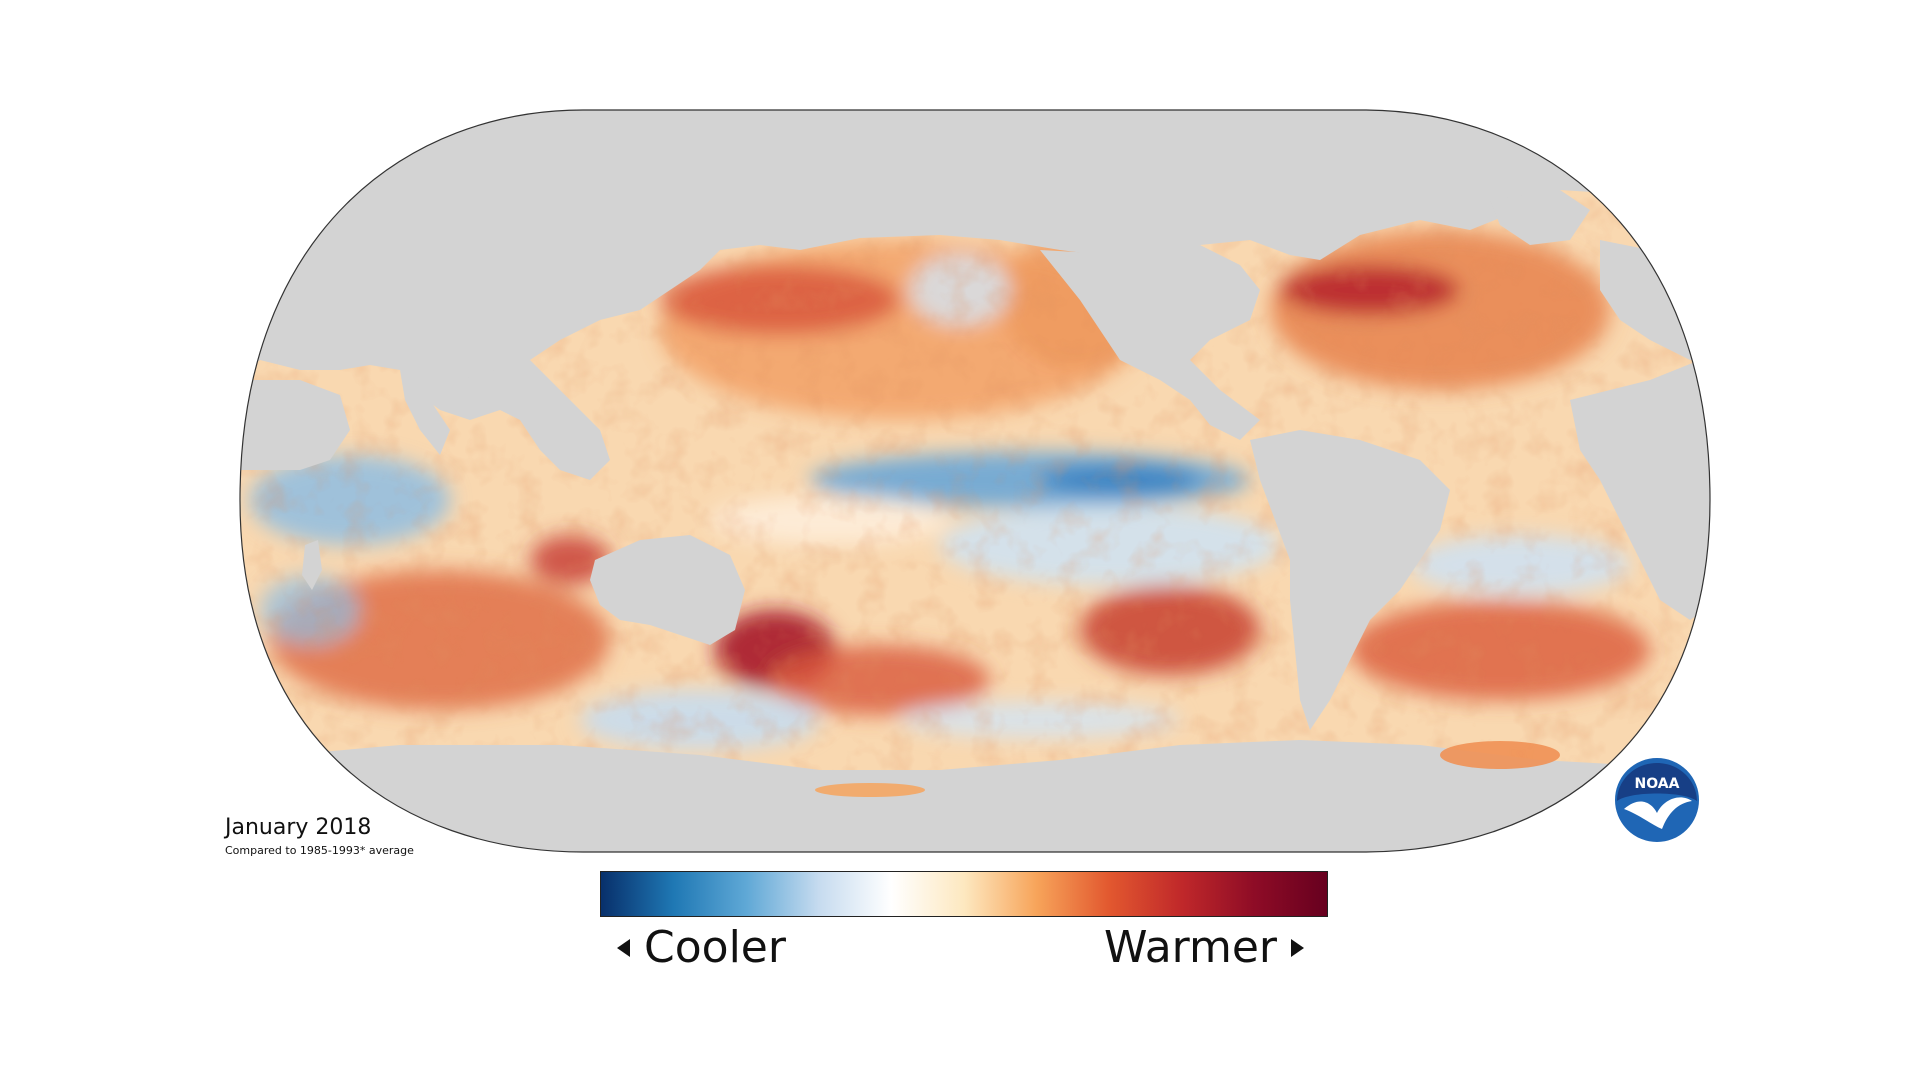  What do you see at coordinates (623, 948) in the screenshot?
I see `left-arrow-icon` at bounding box center [623, 948].